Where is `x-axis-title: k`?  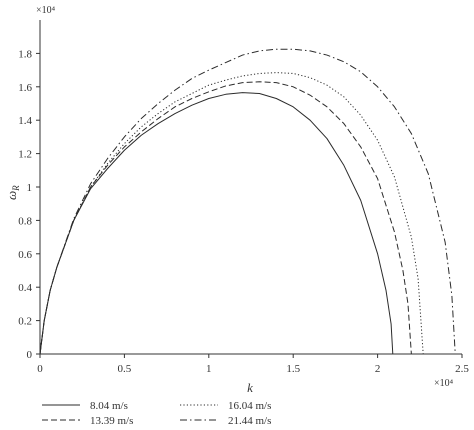 x-axis-title: k is located at coordinates (250, 387).